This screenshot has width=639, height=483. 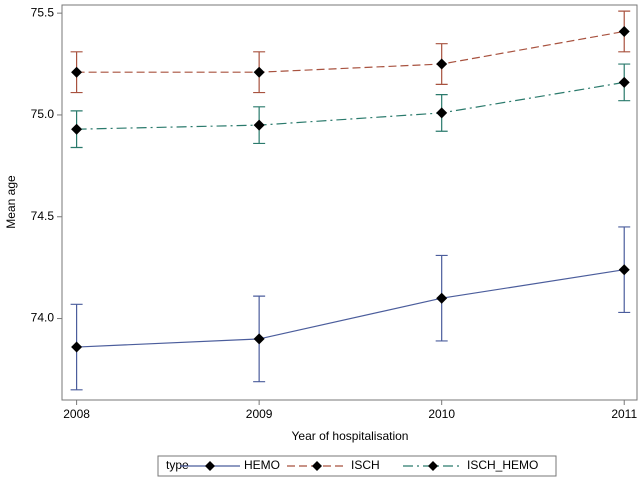 I want to click on legend-label: ISCH, so click(x=365, y=465).